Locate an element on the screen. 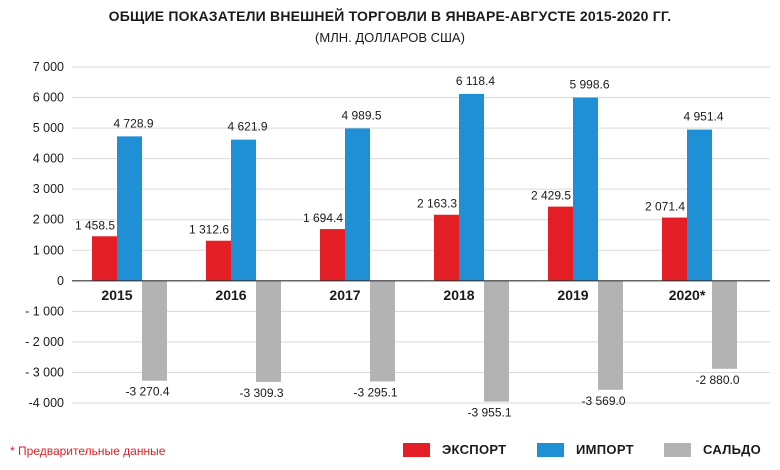 Image resolution: width=780 pixels, height=470 pixels. y-tick-label: 7 000 is located at coordinates (48, 67).